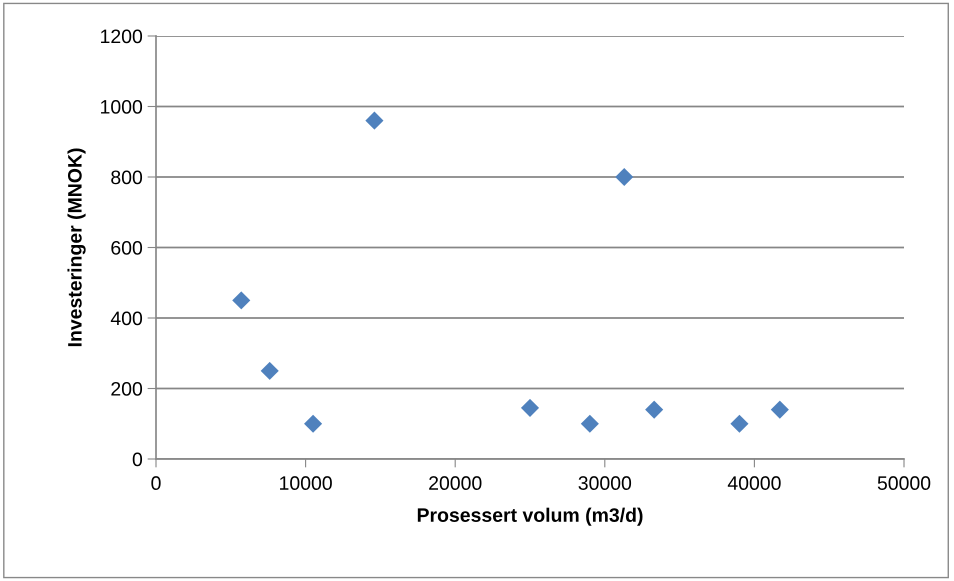 The image size is (954, 581). What do you see at coordinates (754, 483) in the screenshot?
I see `x-tick-label: 40000` at bounding box center [754, 483].